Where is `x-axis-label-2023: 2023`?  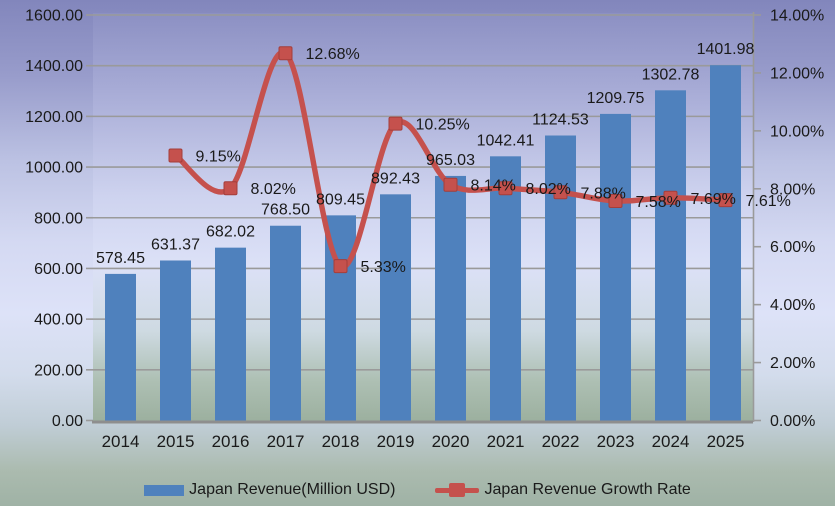
x-axis-label-2023: 2023 is located at coordinates (616, 441).